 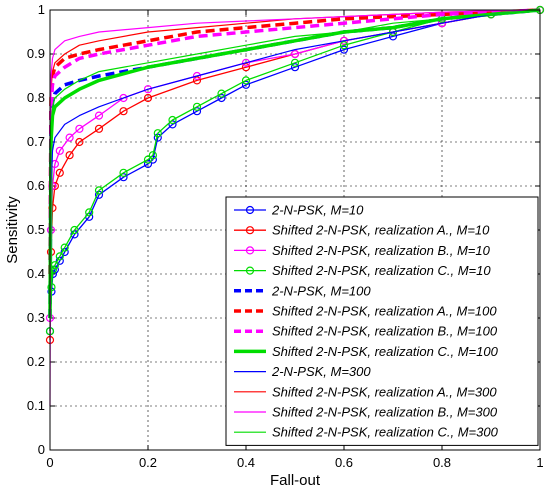 I want to click on legend-item: Shifted 2-N-PSK, realization C., M=300, so click(x=366, y=432).